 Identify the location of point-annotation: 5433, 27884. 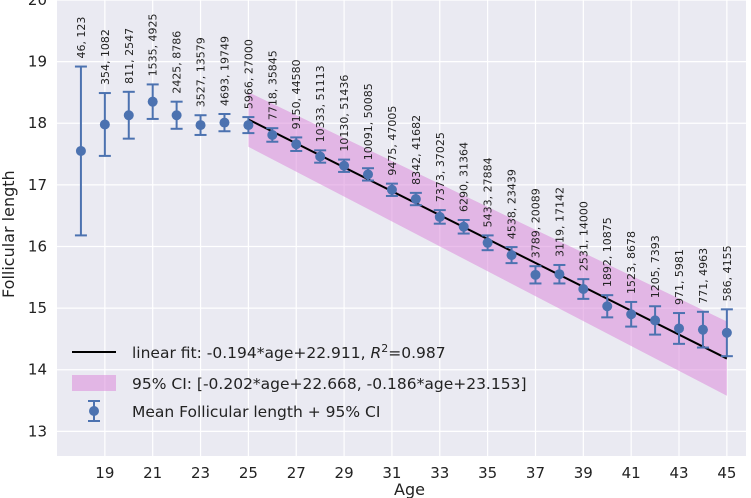
(488, 192).